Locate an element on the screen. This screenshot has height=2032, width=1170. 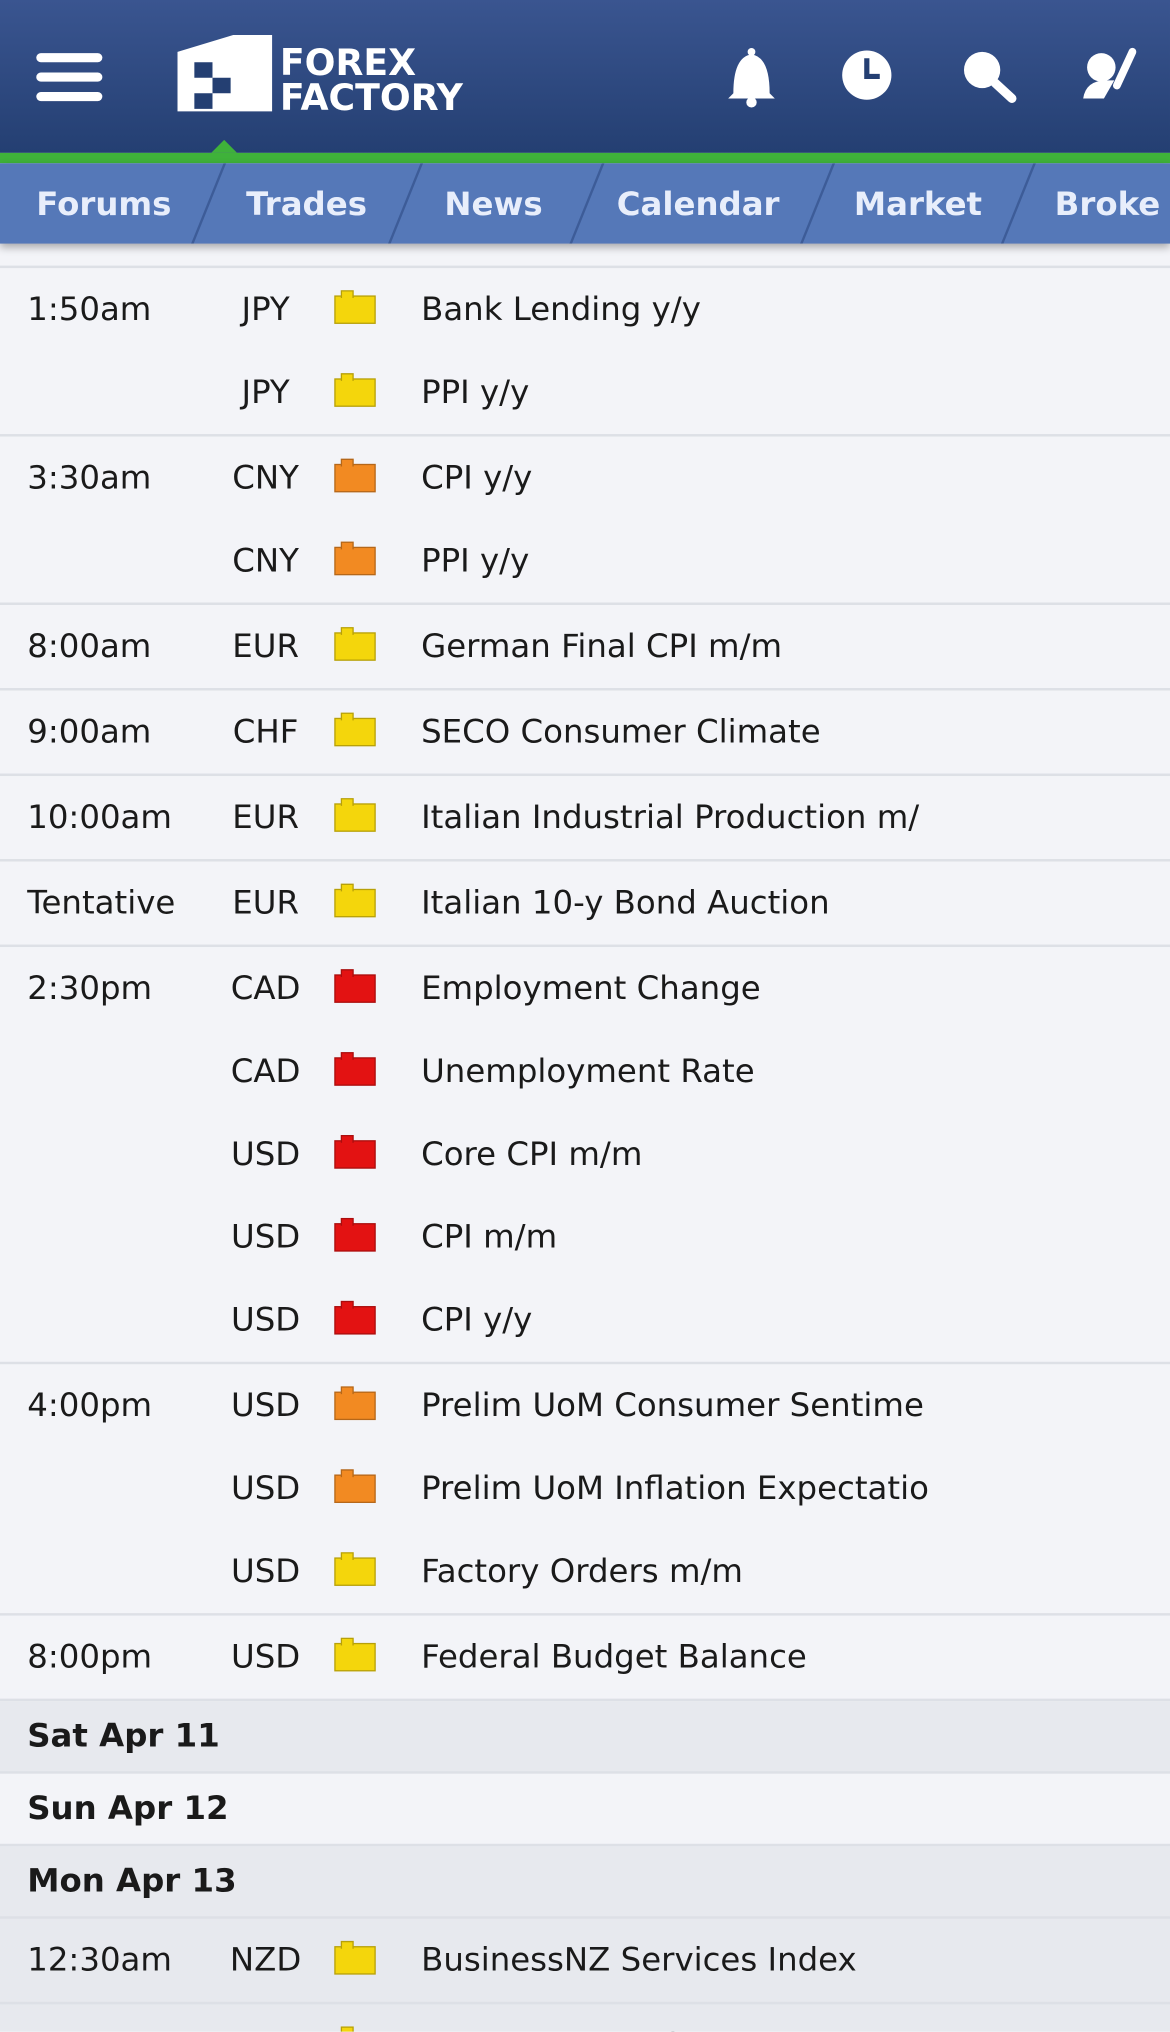
event-row: 8:00am EUR German Final CPI m/m is located at coordinates (585, 646).